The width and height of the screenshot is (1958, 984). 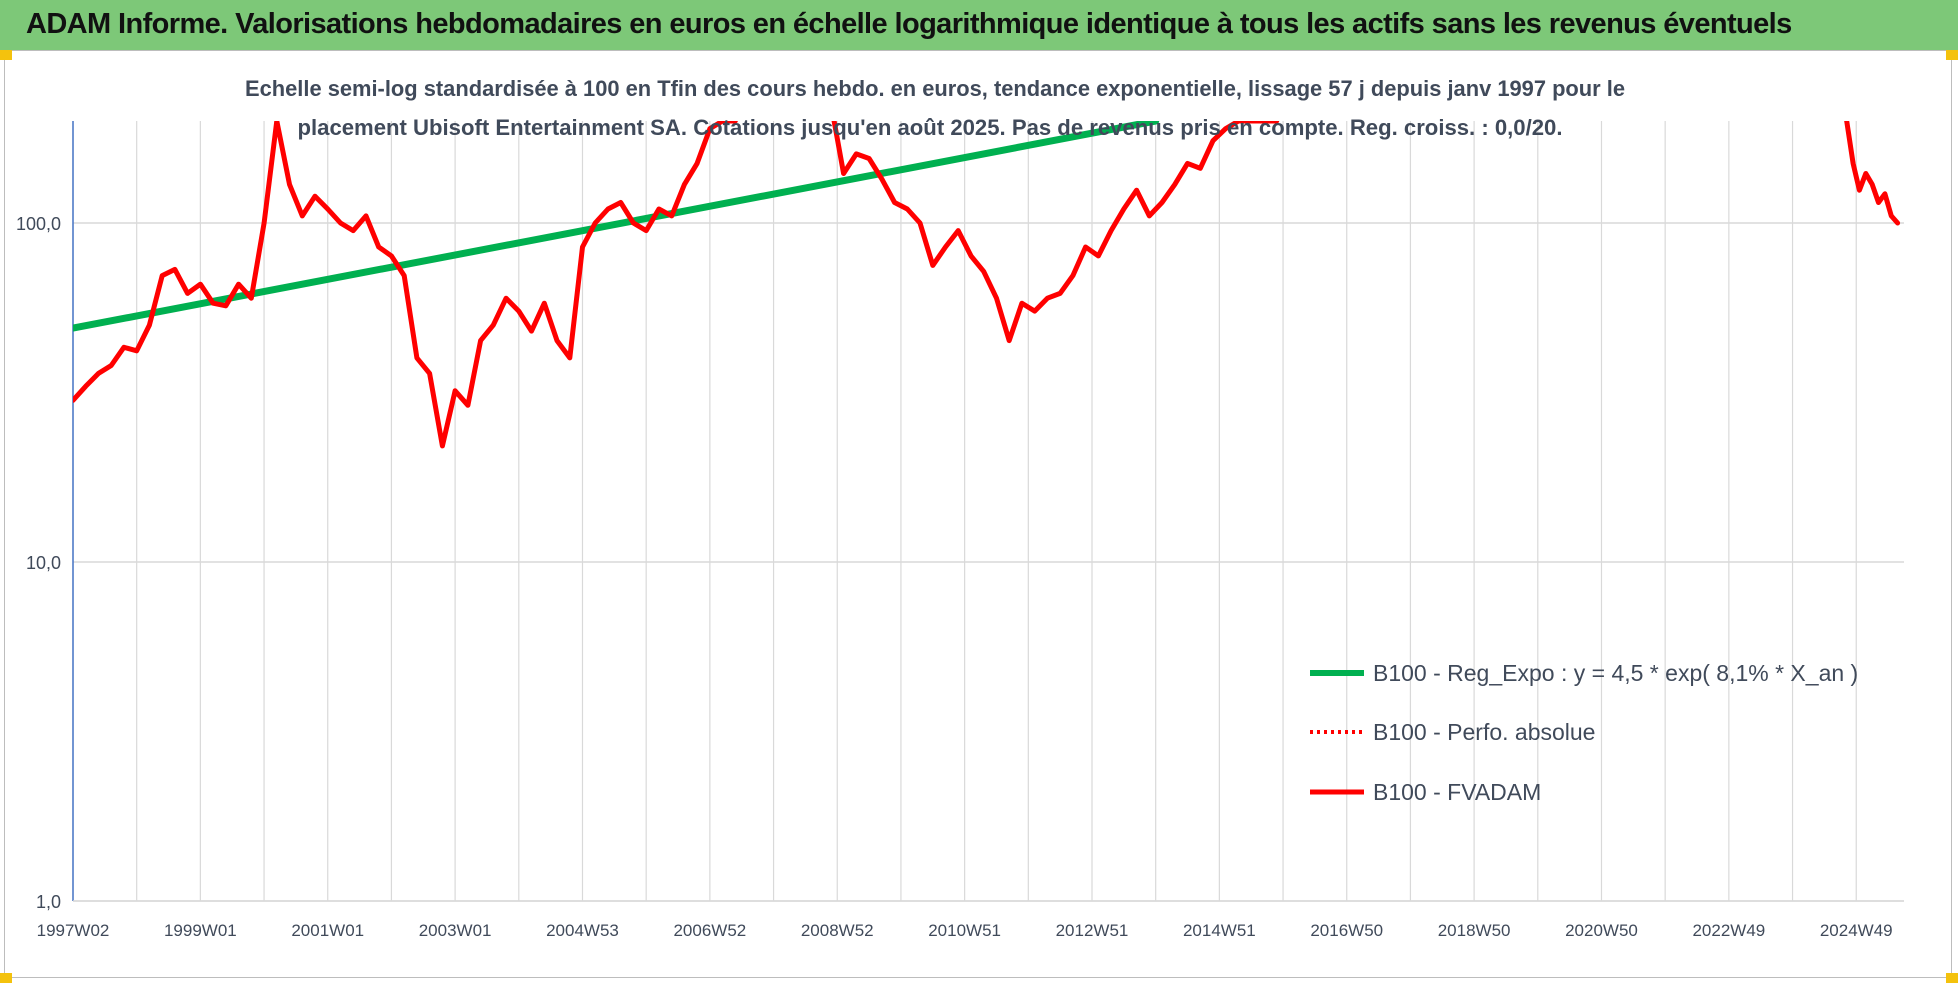 I want to click on x-tick-label: 2001W01, so click(x=327, y=930).